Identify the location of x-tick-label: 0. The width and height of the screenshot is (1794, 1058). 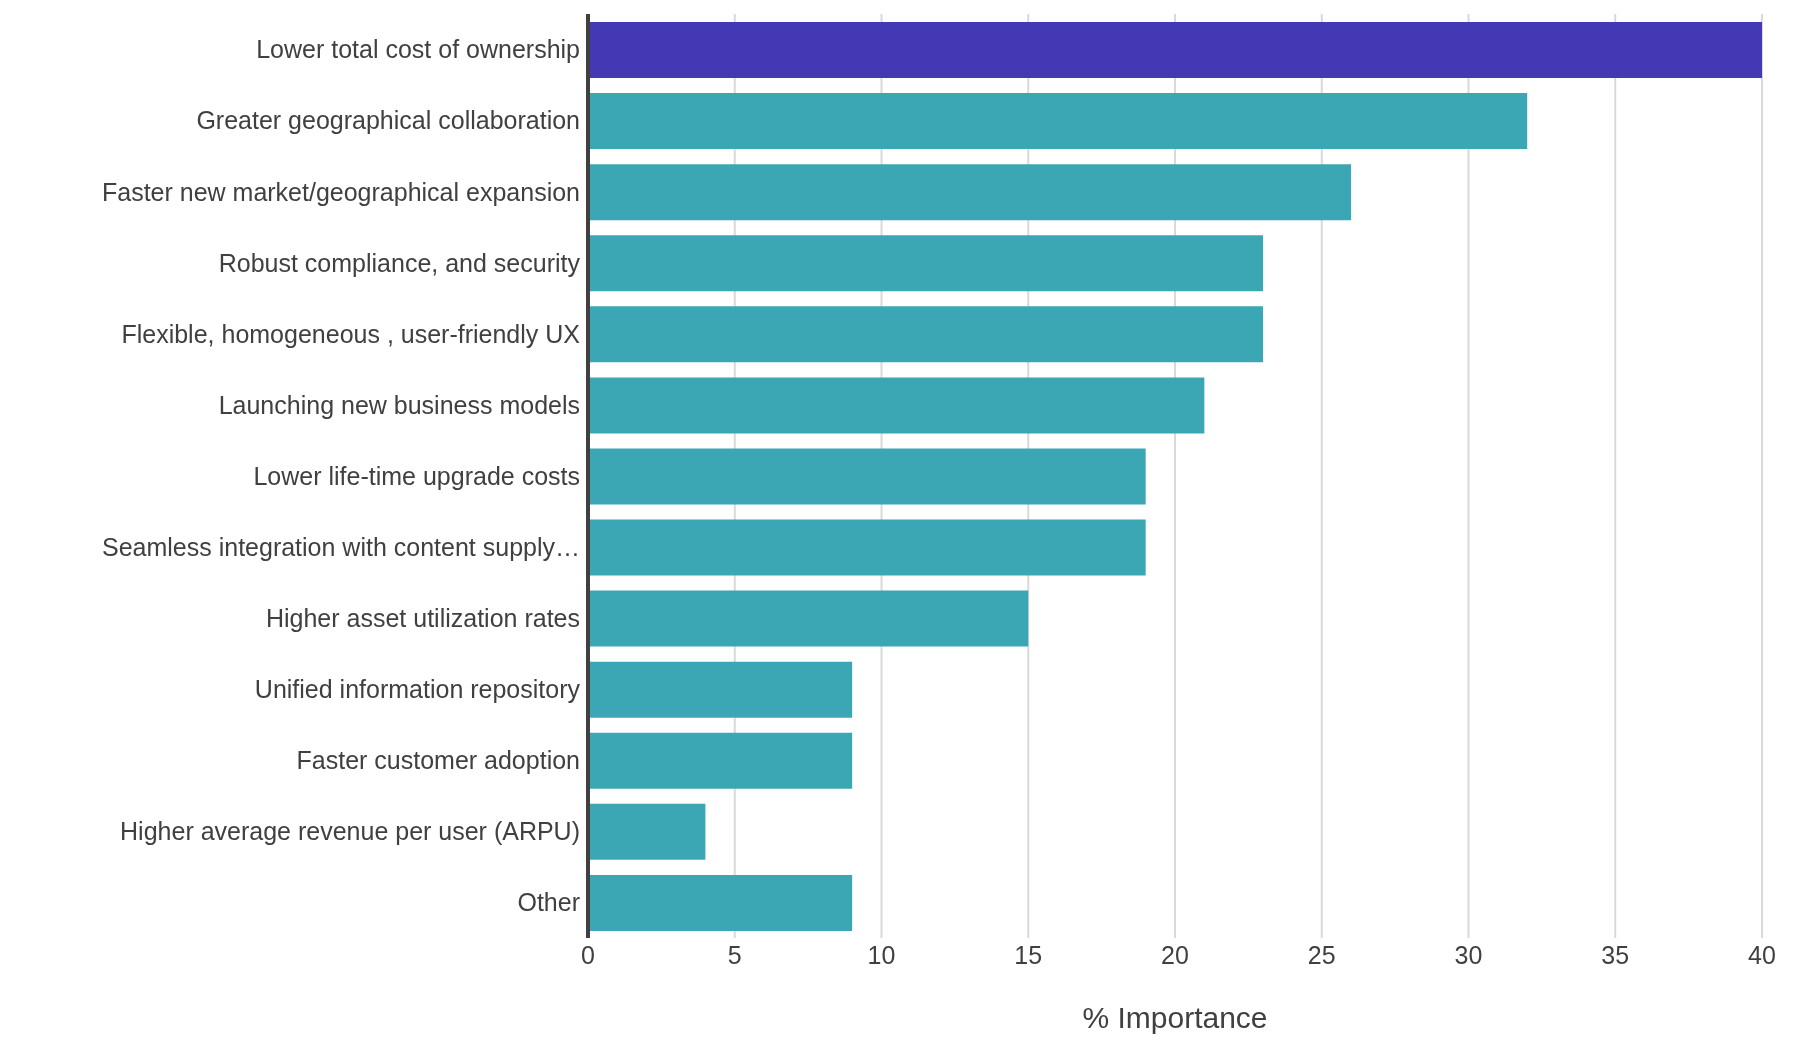
(588, 954).